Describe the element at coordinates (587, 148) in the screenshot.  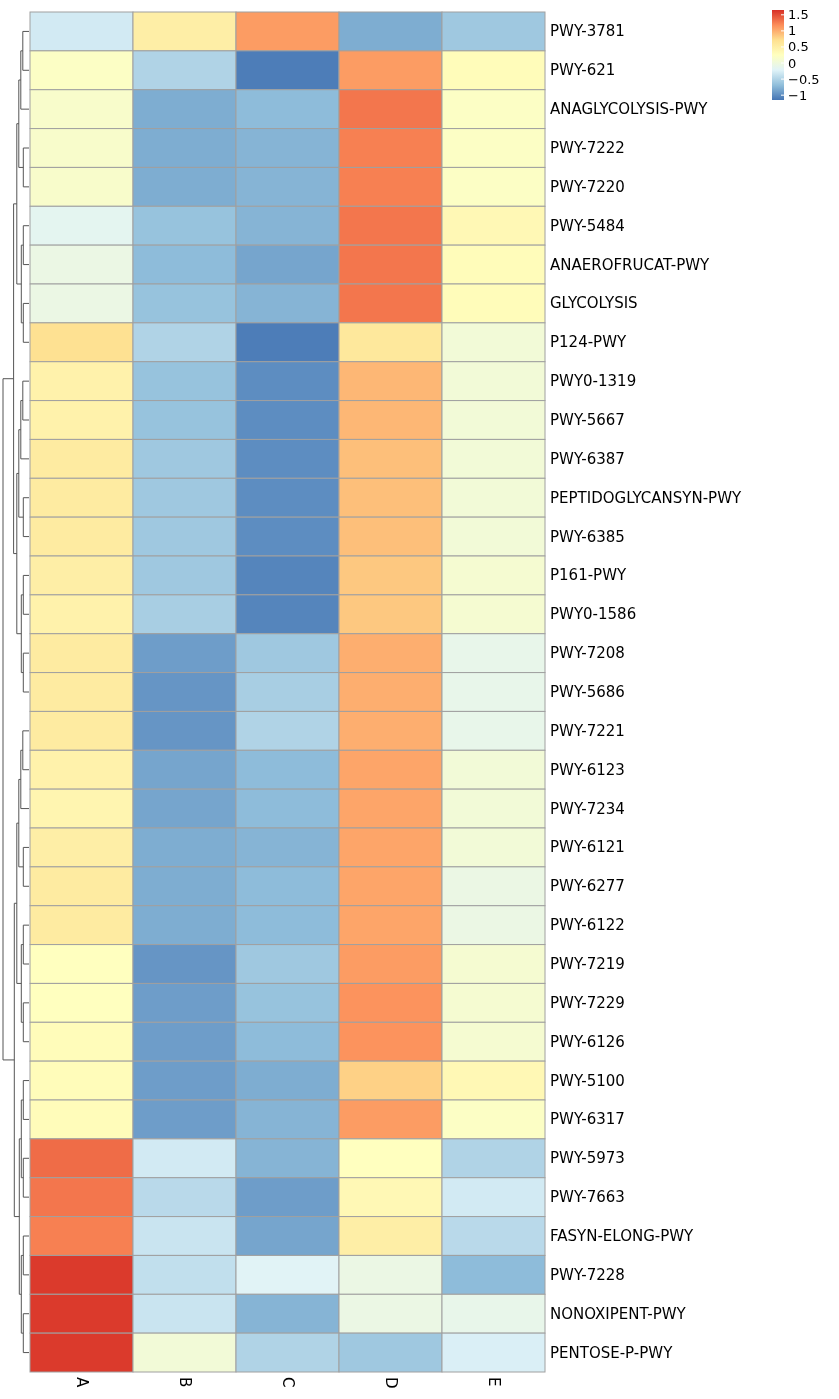
I see `y-tick-label: PWY-7222` at that location.